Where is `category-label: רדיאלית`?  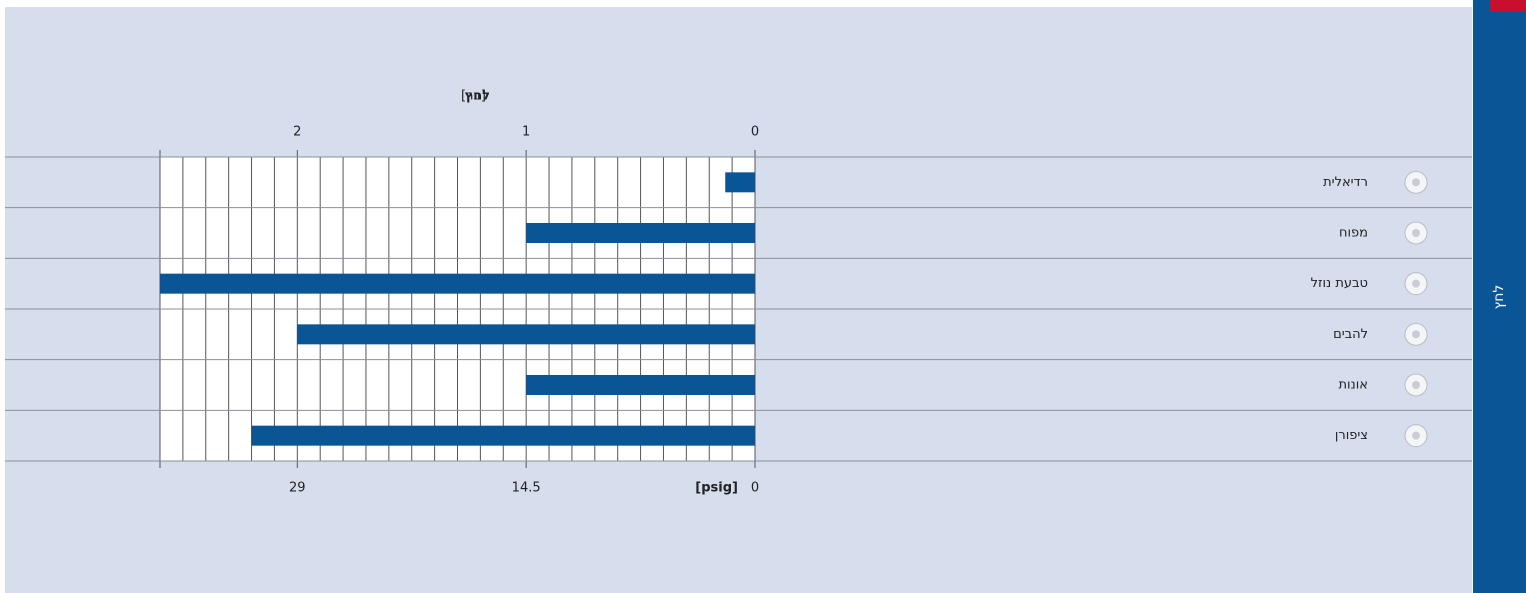 category-label: רדיאלית is located at coordinates (1345, 182).